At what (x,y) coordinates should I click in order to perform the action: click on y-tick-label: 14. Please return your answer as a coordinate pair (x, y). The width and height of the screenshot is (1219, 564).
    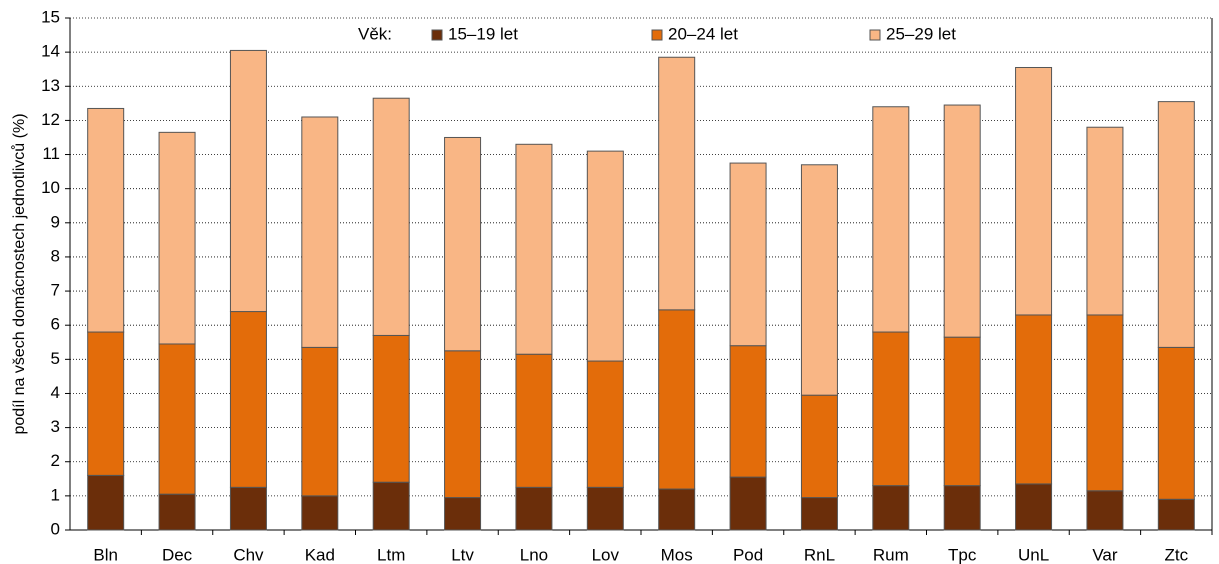
    Looking at the image, I should click on (50, 51).